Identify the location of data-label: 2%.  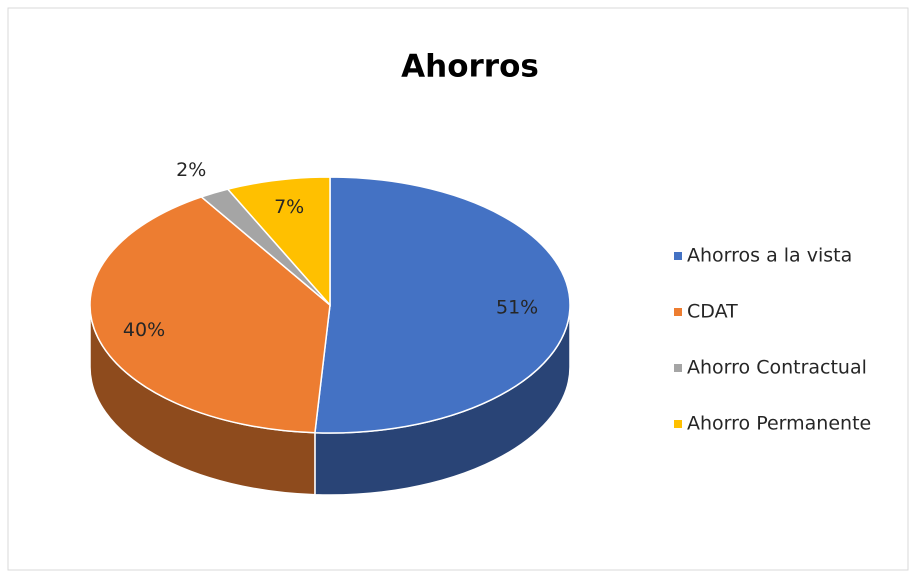
(191, 170).